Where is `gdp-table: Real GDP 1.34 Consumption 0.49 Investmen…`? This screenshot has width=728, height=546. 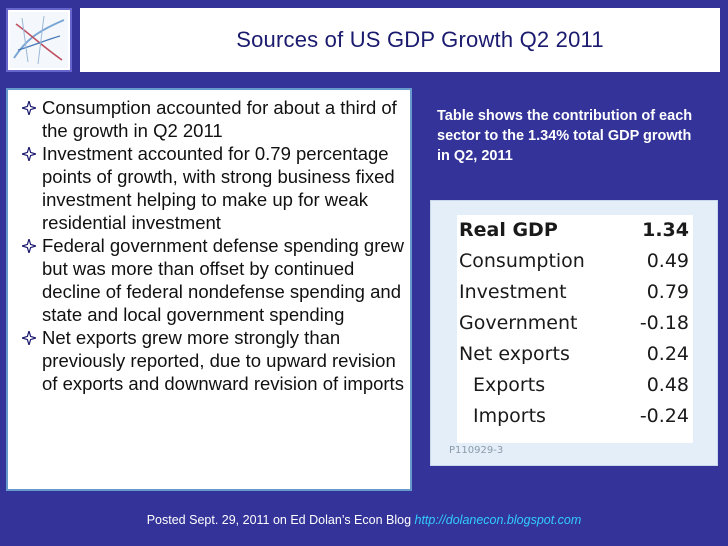
gdp-table: Real GDP 1.34 Consumption 0.49 Investmen… is located at coordinates (575, 329).